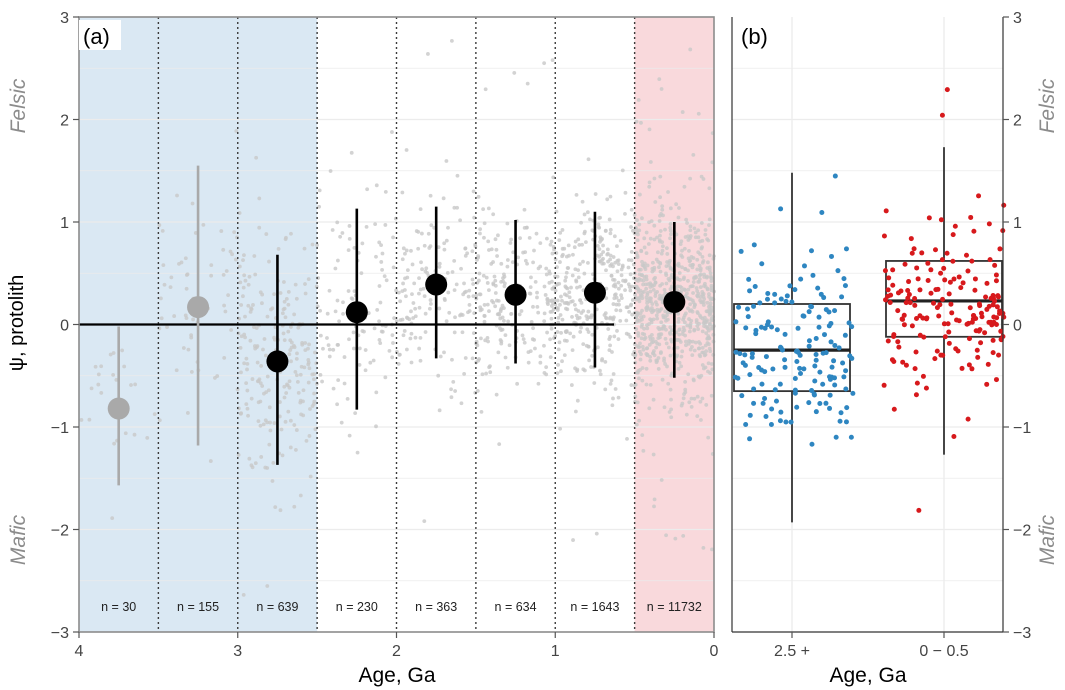 This screenshot has height=690, width=1065. What do you see at coordinates (1022, 428) in the screenshot?
I see `b-y-tick-label: −1` at bounding box center [1022, 428].